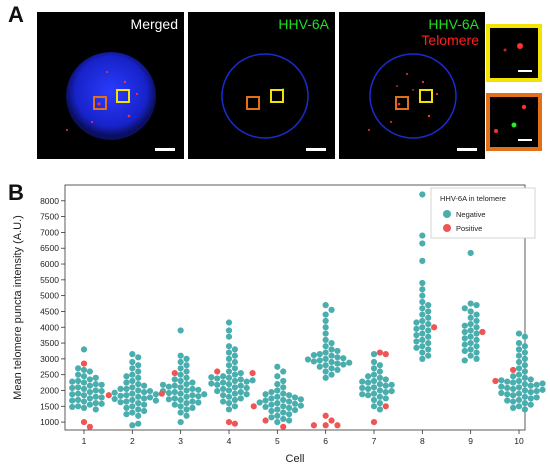 The height and width of the screenshot is (473, 550). What do you see at coordinates (84, 441) in the screenshot?
I see `x-tick-label: 1` at bounding box center [84, 441].